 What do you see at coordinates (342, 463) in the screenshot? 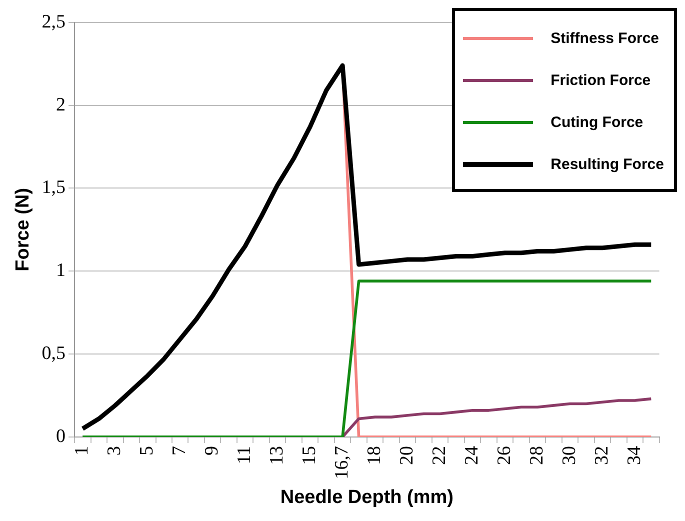
I see `x-tick-label: 16,7` at bounding box center [342, 463].